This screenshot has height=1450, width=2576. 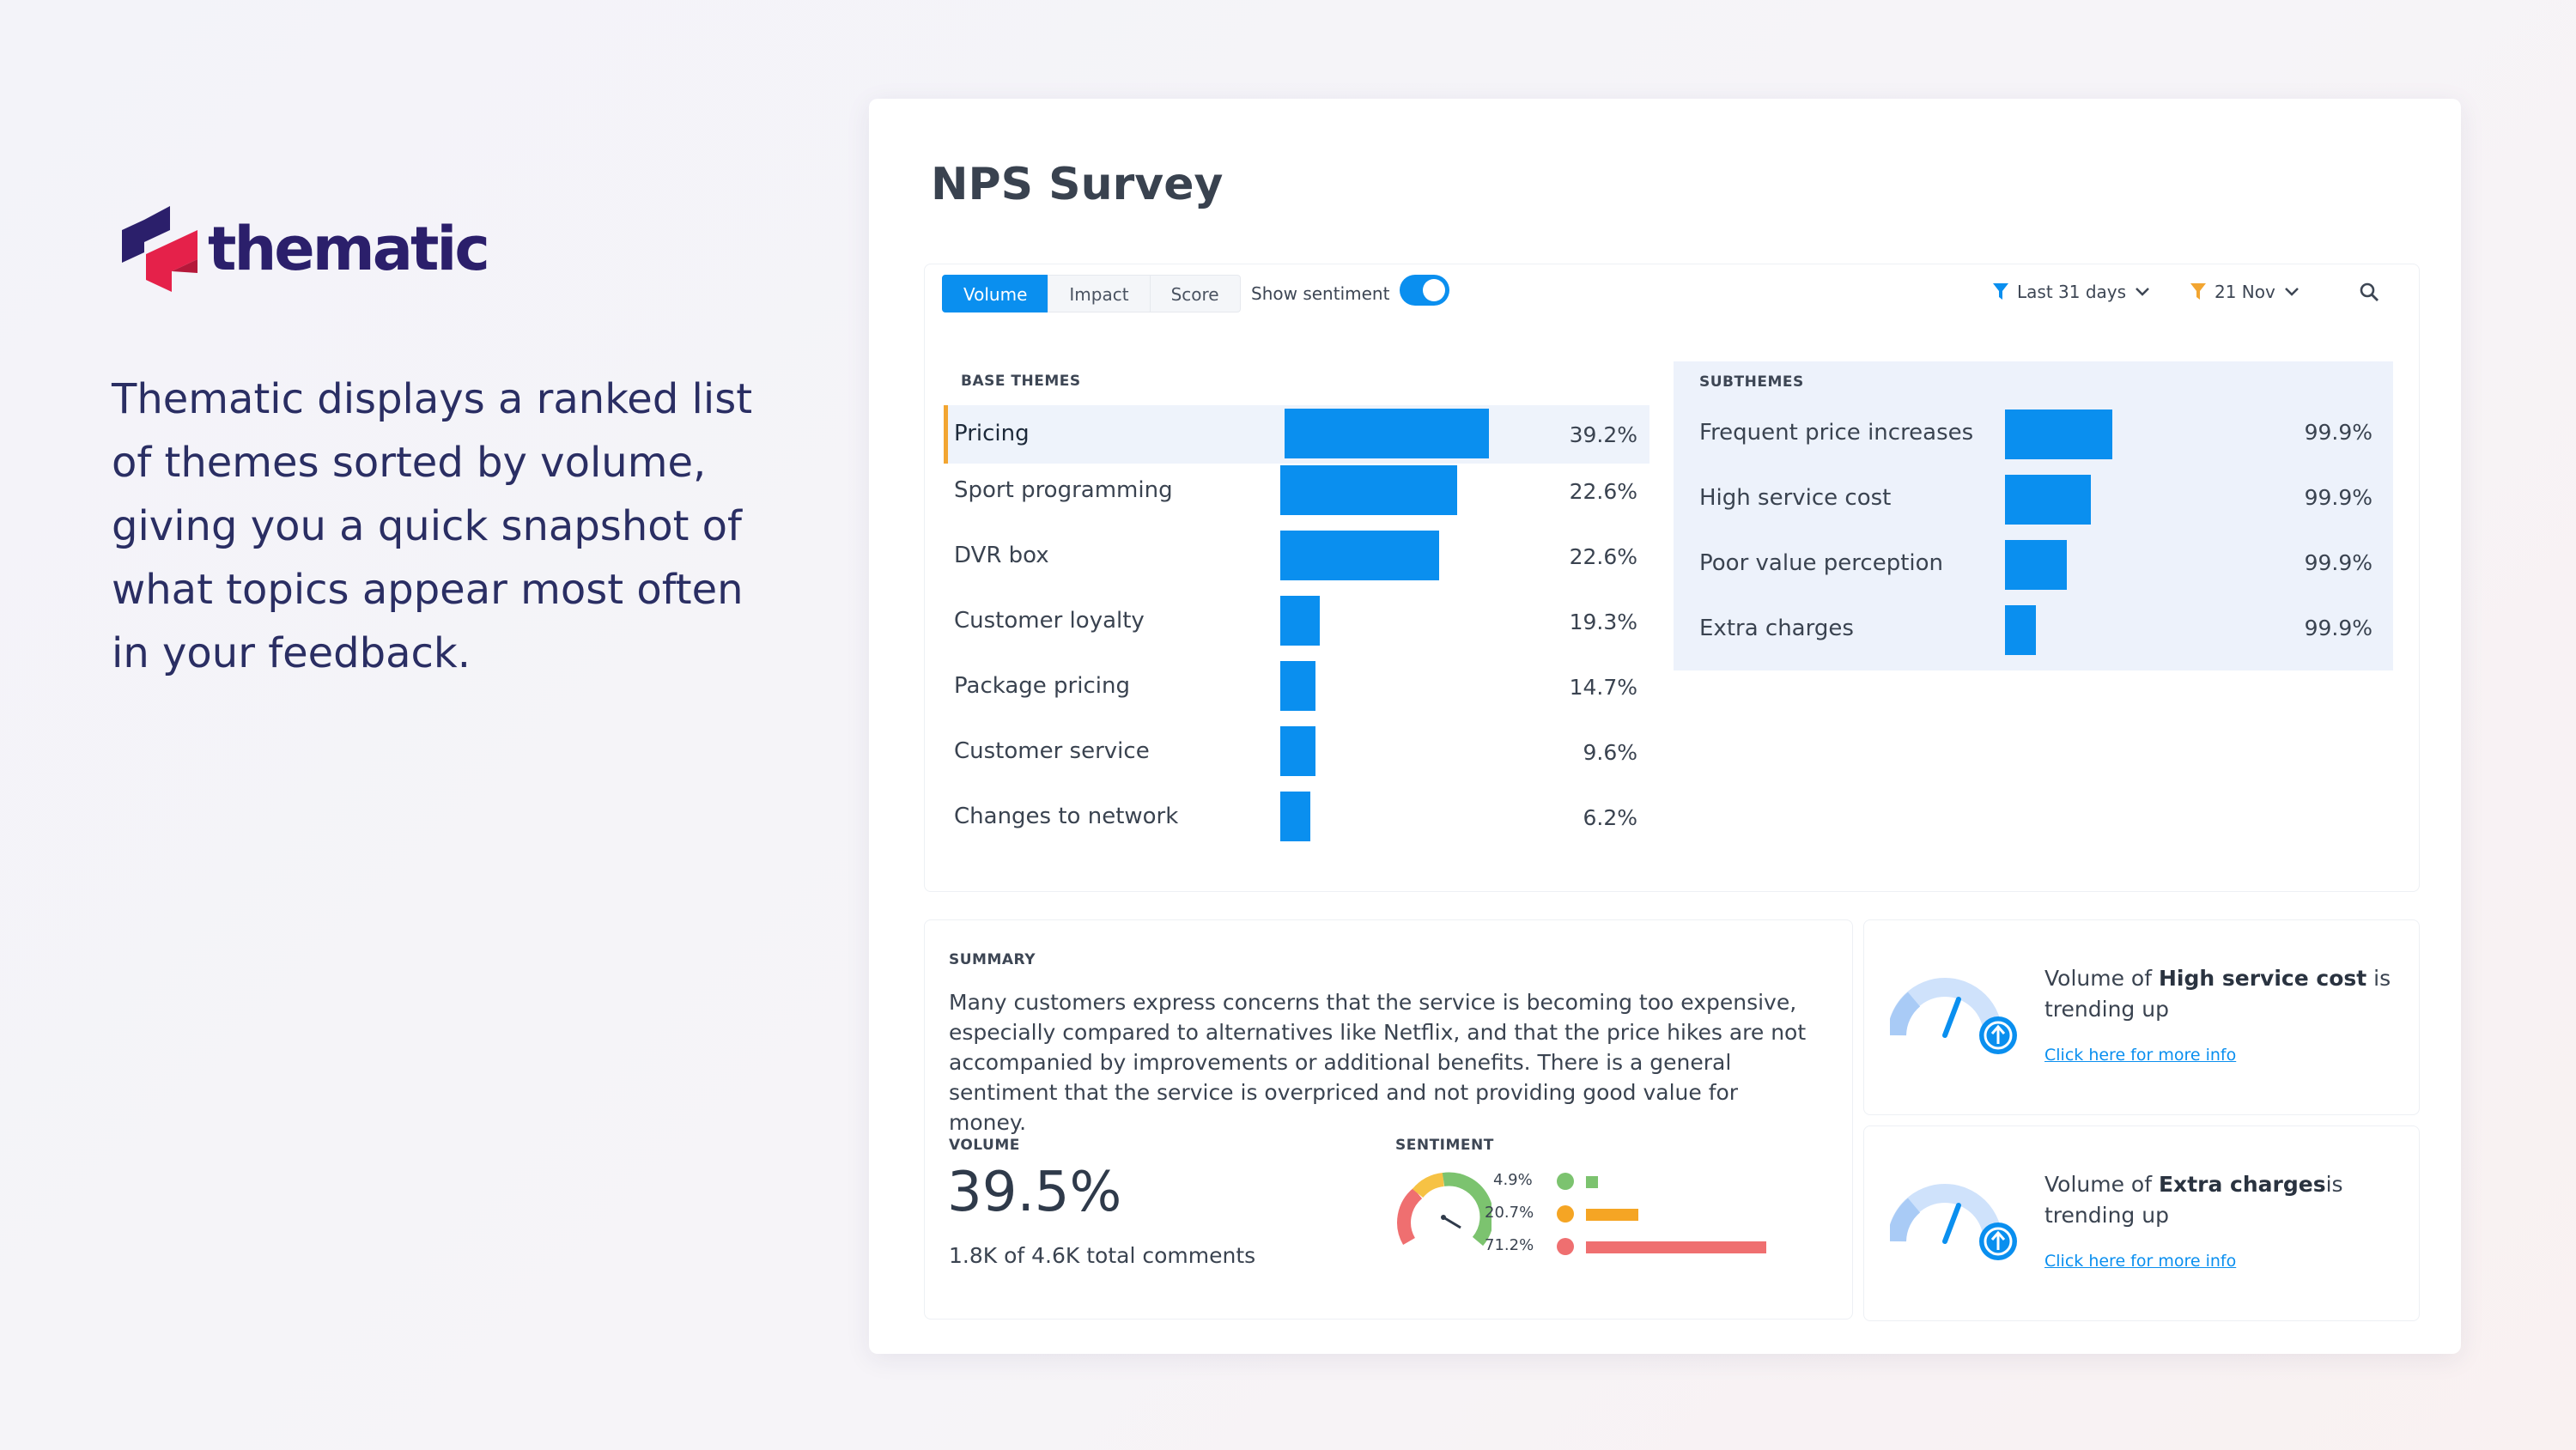 What do you see at coordinates (1513, 1180) in the screenshot?
I see `sentiment-positive-percent: 4.9%` at bounding box center [1513, 1180].